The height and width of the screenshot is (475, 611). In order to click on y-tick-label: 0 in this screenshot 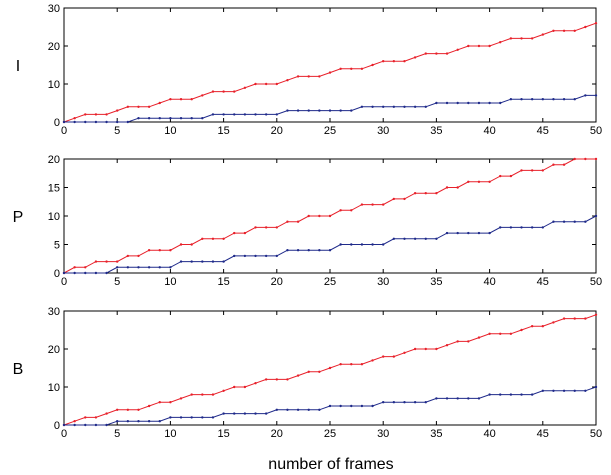, I will do `click(57, 123)`.